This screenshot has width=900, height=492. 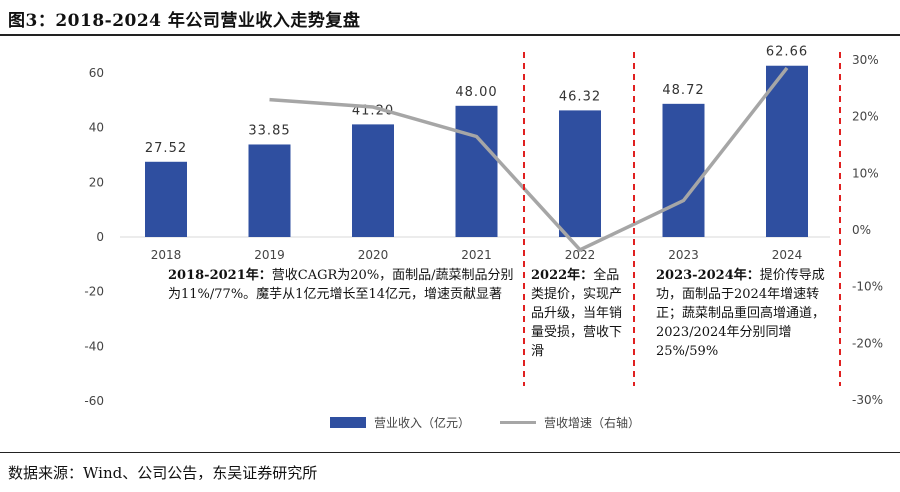 What do you see at coordinates (708, 275) in the screenshot?
I see `annotation-2023-2024-head: 2023-2024年：` at bounding box center [708, 275].